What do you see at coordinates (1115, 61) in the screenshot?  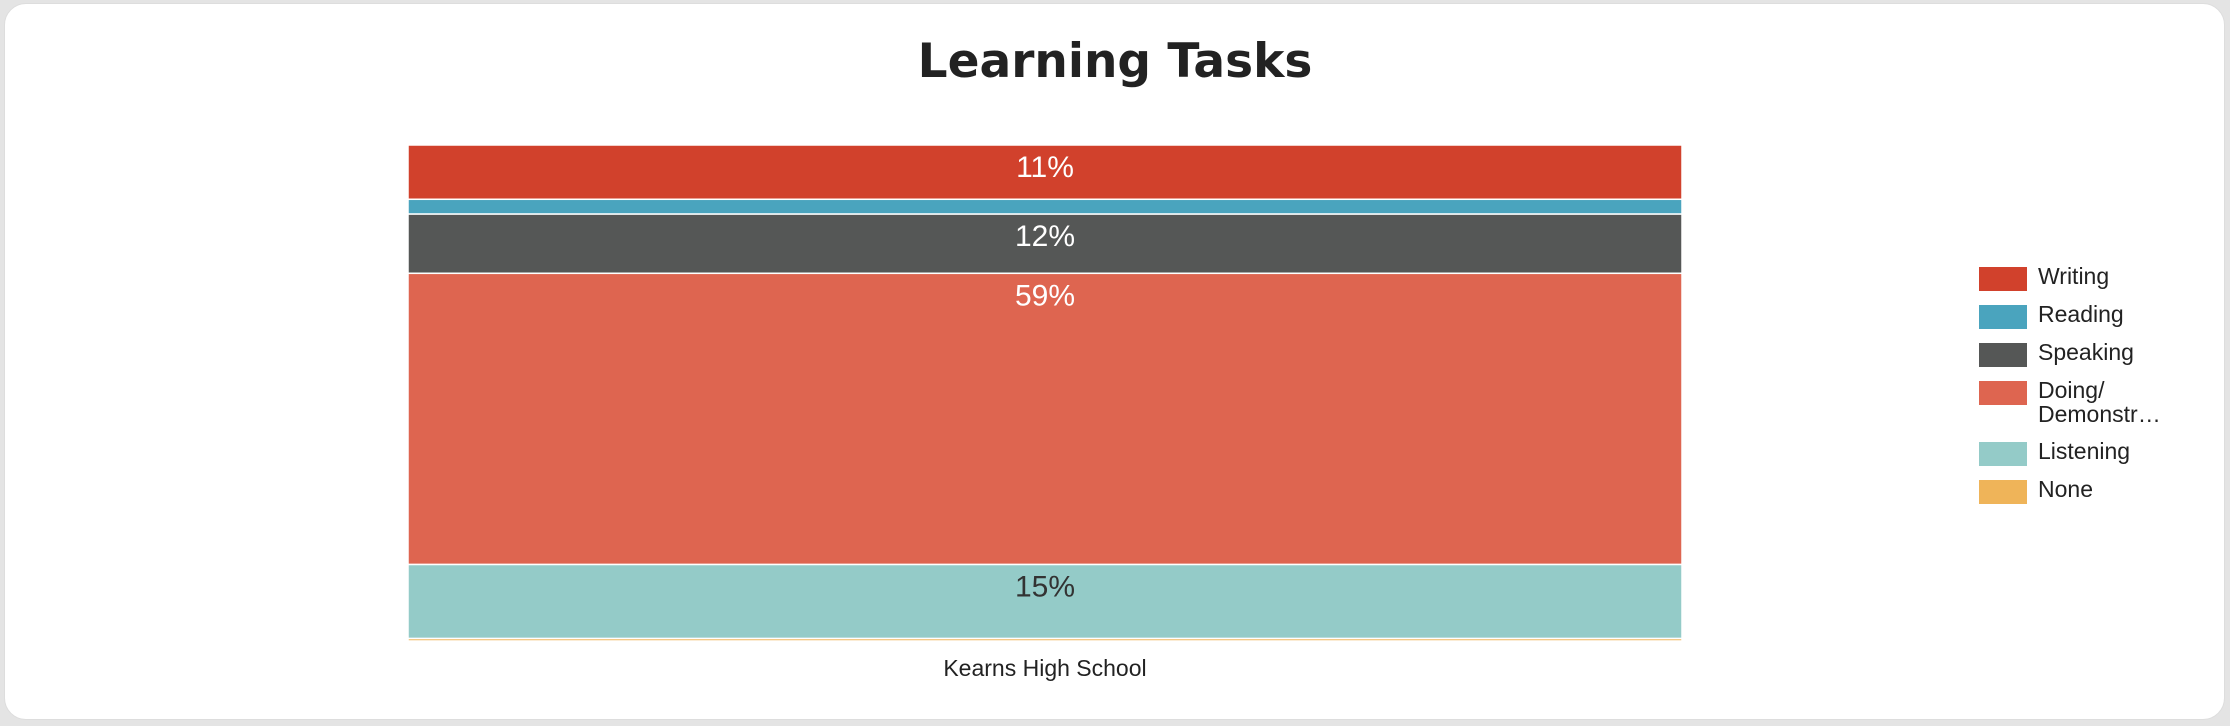 I see `chart-title: Learning Tasks` at bounding box center [1115, 61].